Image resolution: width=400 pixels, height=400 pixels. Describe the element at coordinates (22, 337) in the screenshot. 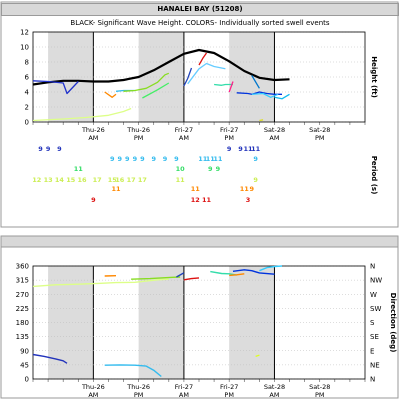

I see `direction-y-tick-label: 135` at that location.